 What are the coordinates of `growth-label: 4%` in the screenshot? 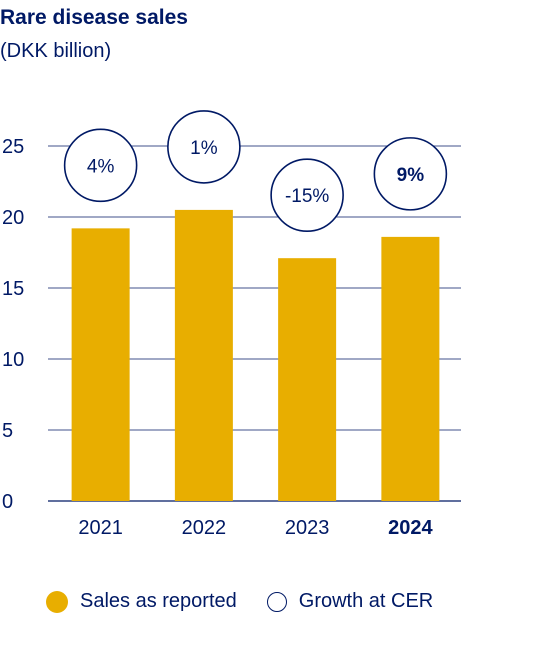 It's located at (101, 166).